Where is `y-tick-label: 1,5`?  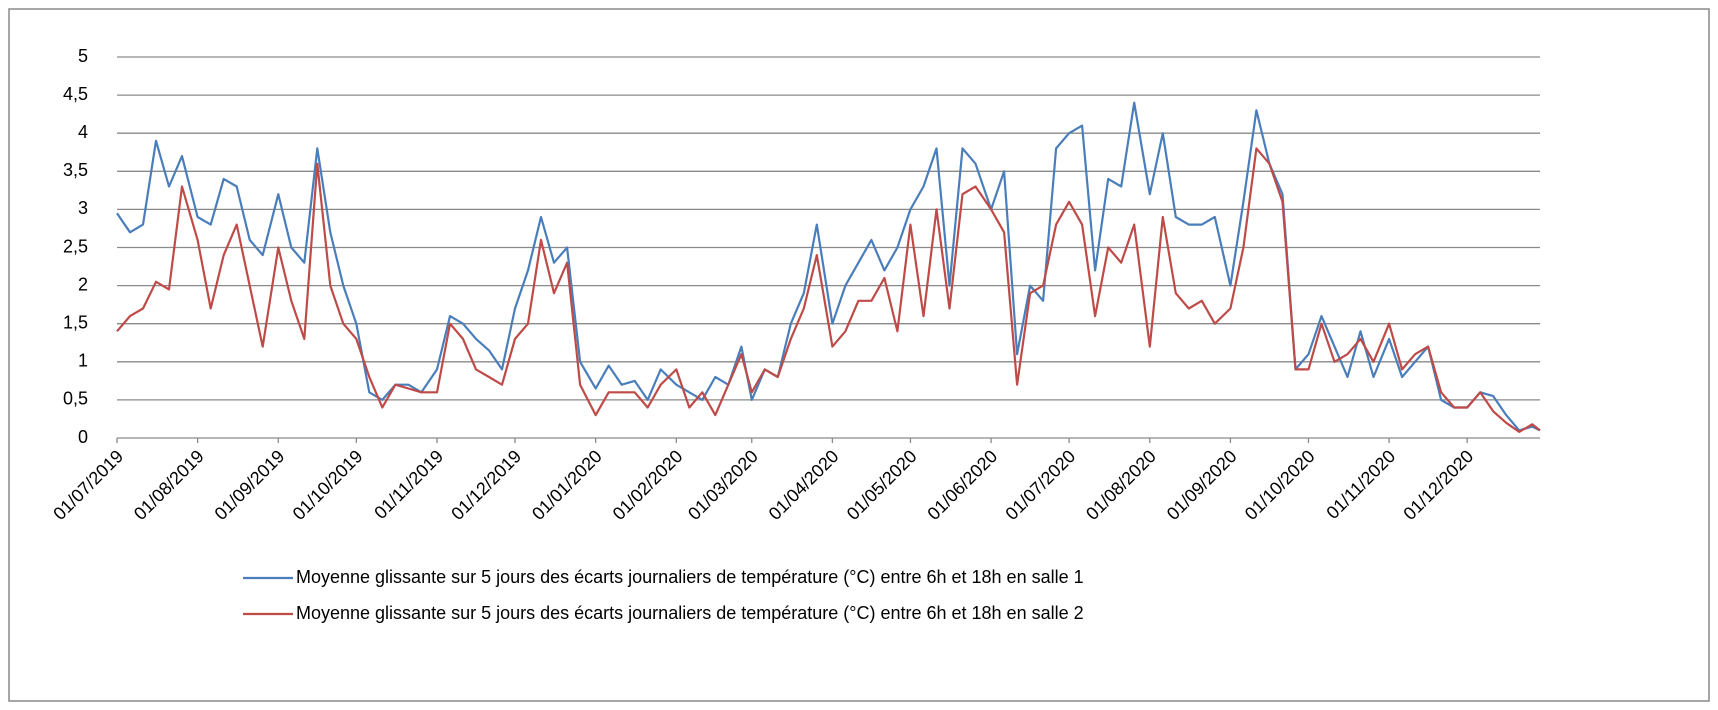
y-tick-label: 1,5 is located at coordinates (75, 322).